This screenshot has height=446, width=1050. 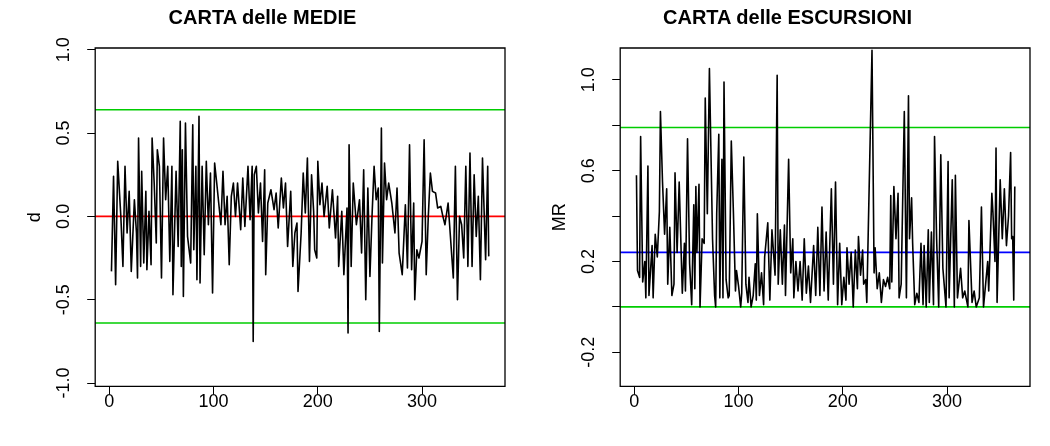 I want to click on y-tick-label: -0.2, so click(x=587, y=352).